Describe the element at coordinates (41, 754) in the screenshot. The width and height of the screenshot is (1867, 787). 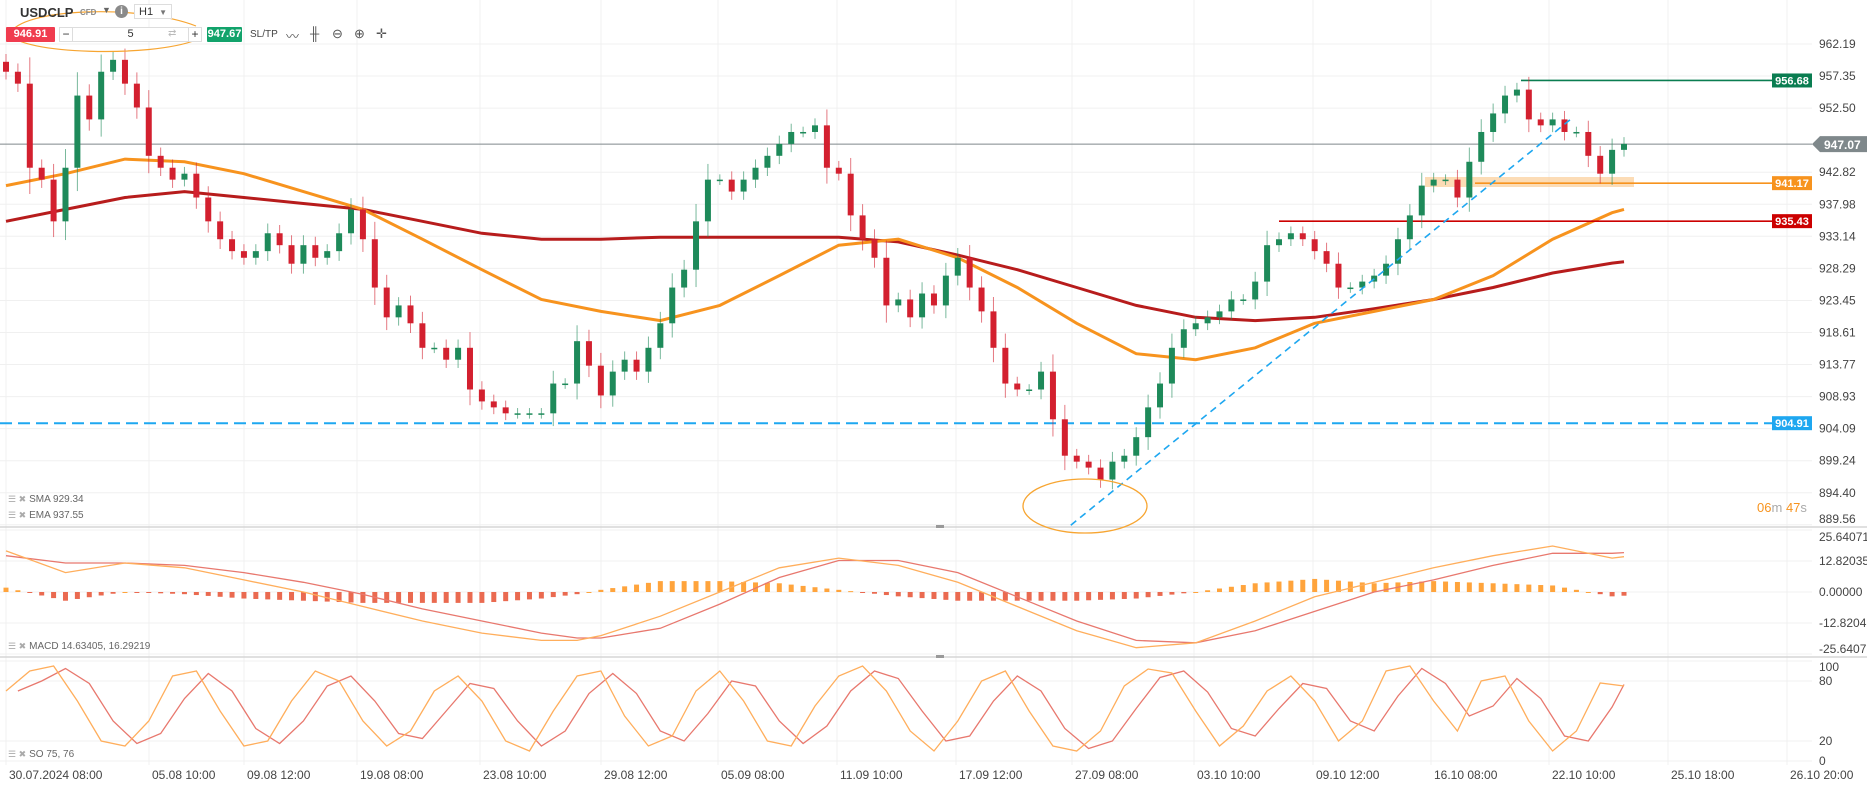
I see `so-legend: ☰ ✖ SO 75, 76` at that location.